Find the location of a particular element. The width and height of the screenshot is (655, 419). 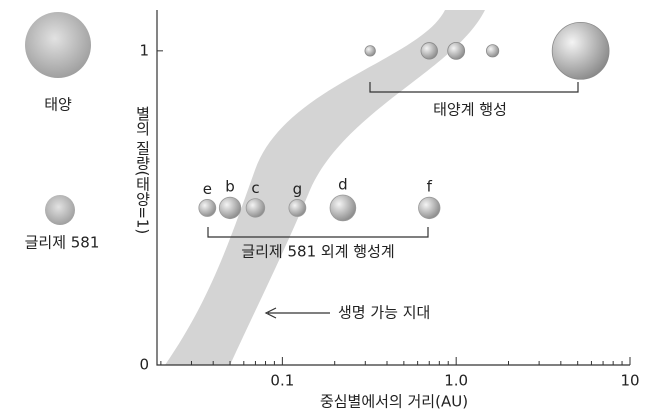

planet-label: d is located at coordinates (343, 185).